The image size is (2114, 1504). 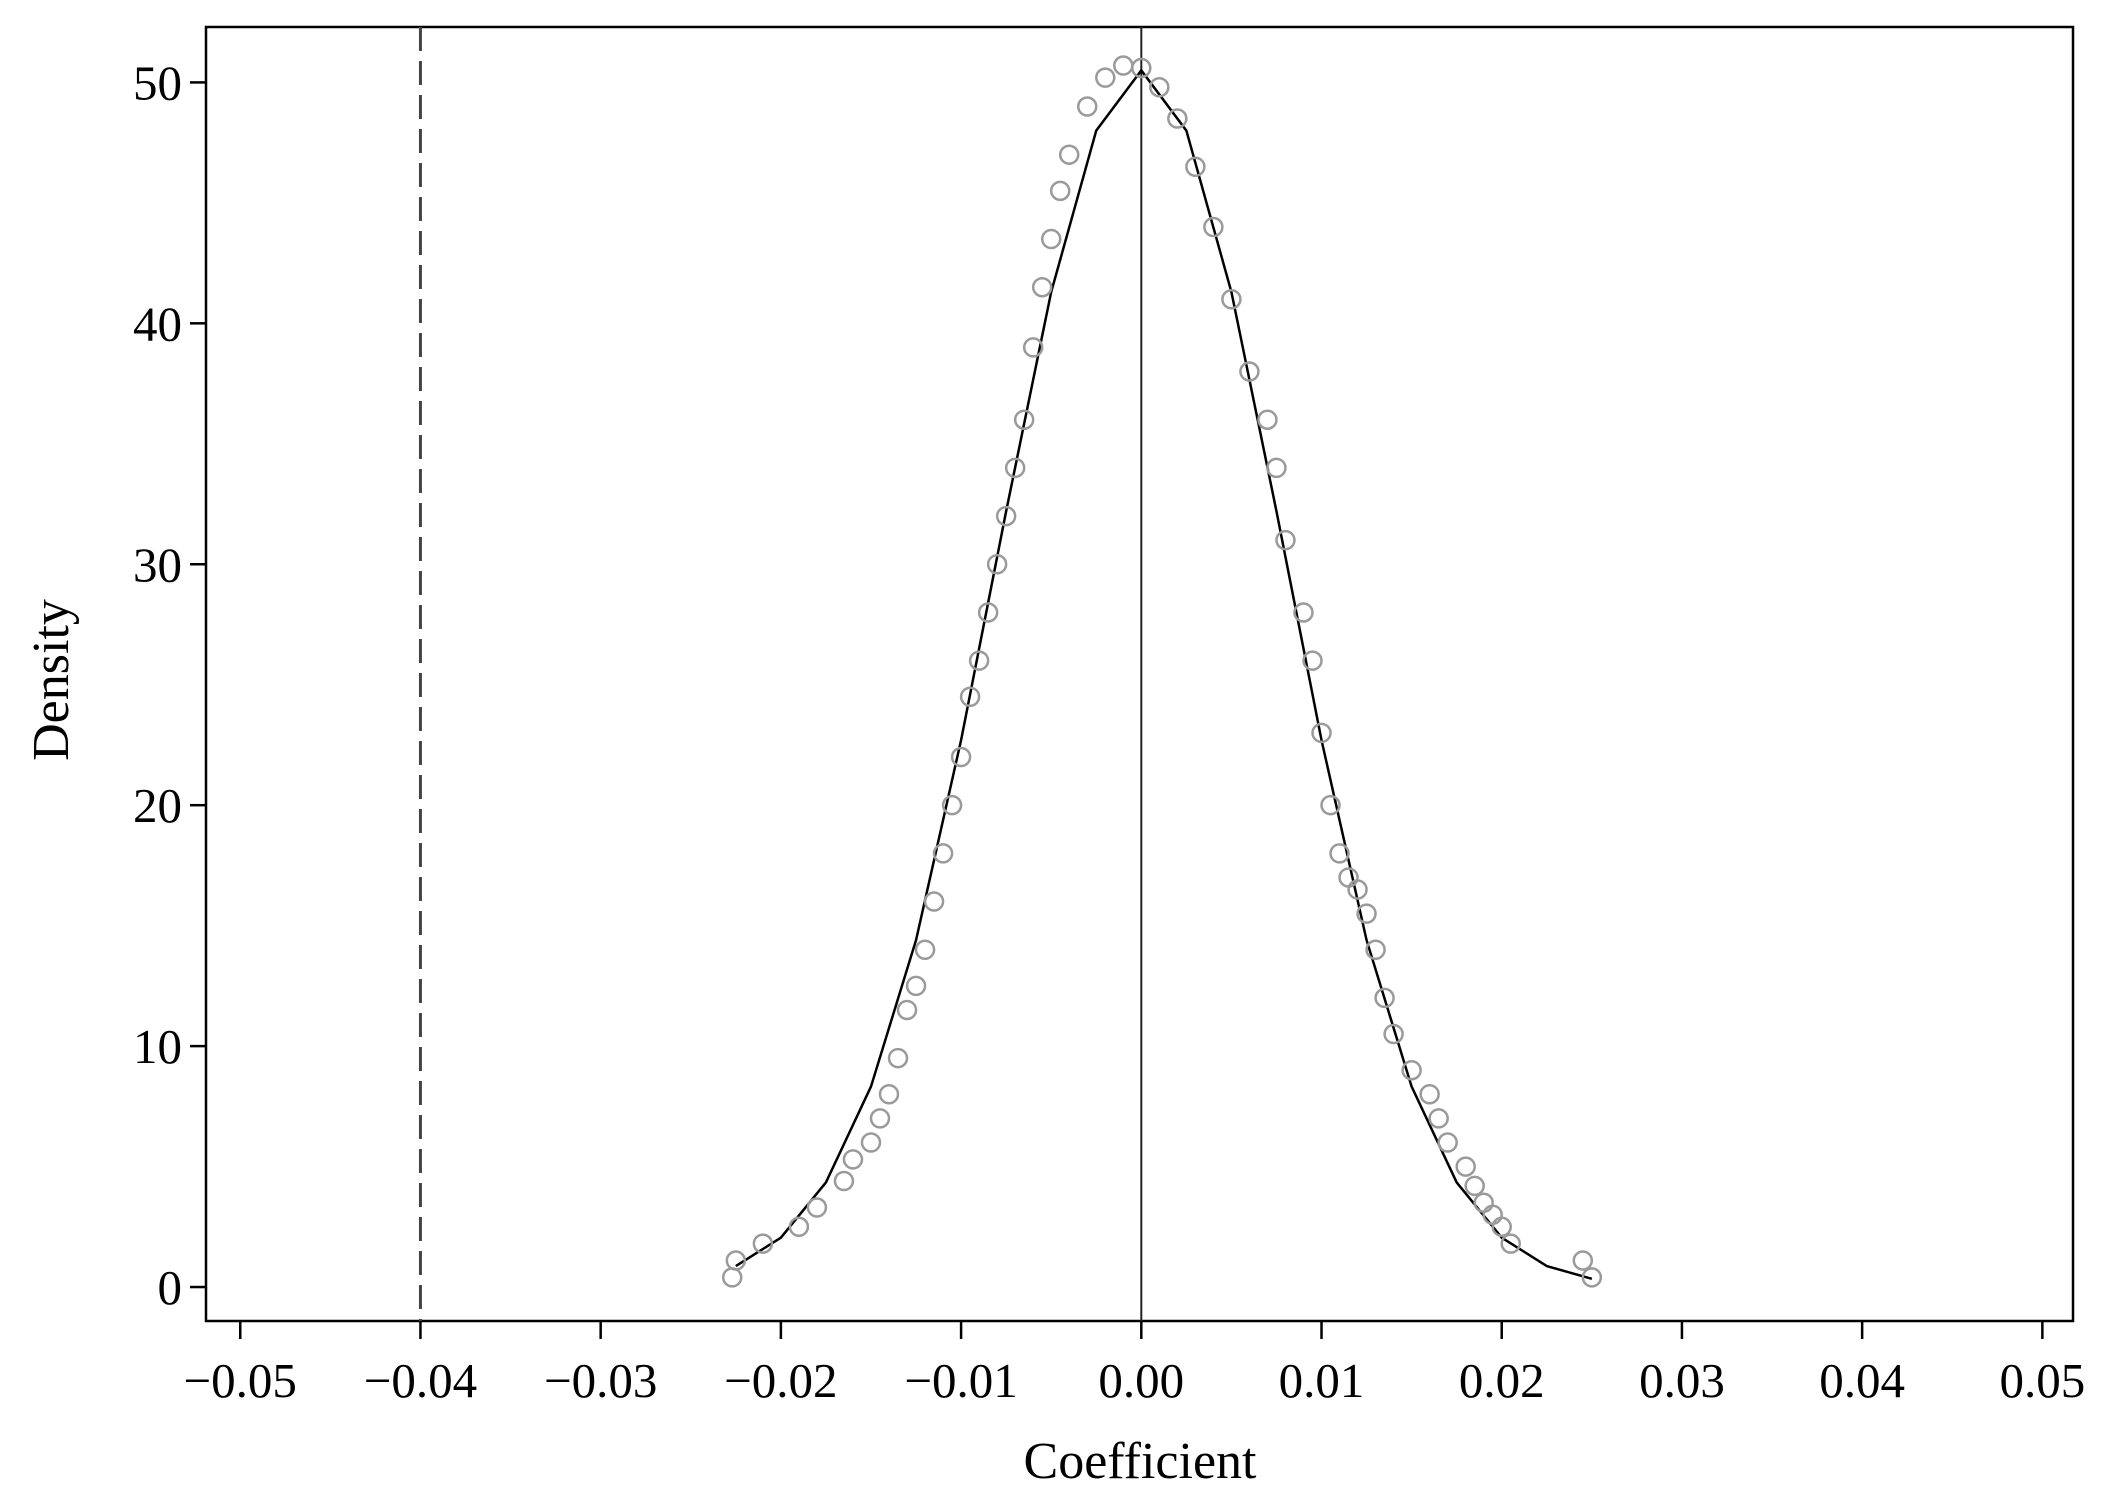 What do you see at coordinates (51, 680) in the screenshot?
I see `y-axis-label: Density` at bounding box center [51, 680].